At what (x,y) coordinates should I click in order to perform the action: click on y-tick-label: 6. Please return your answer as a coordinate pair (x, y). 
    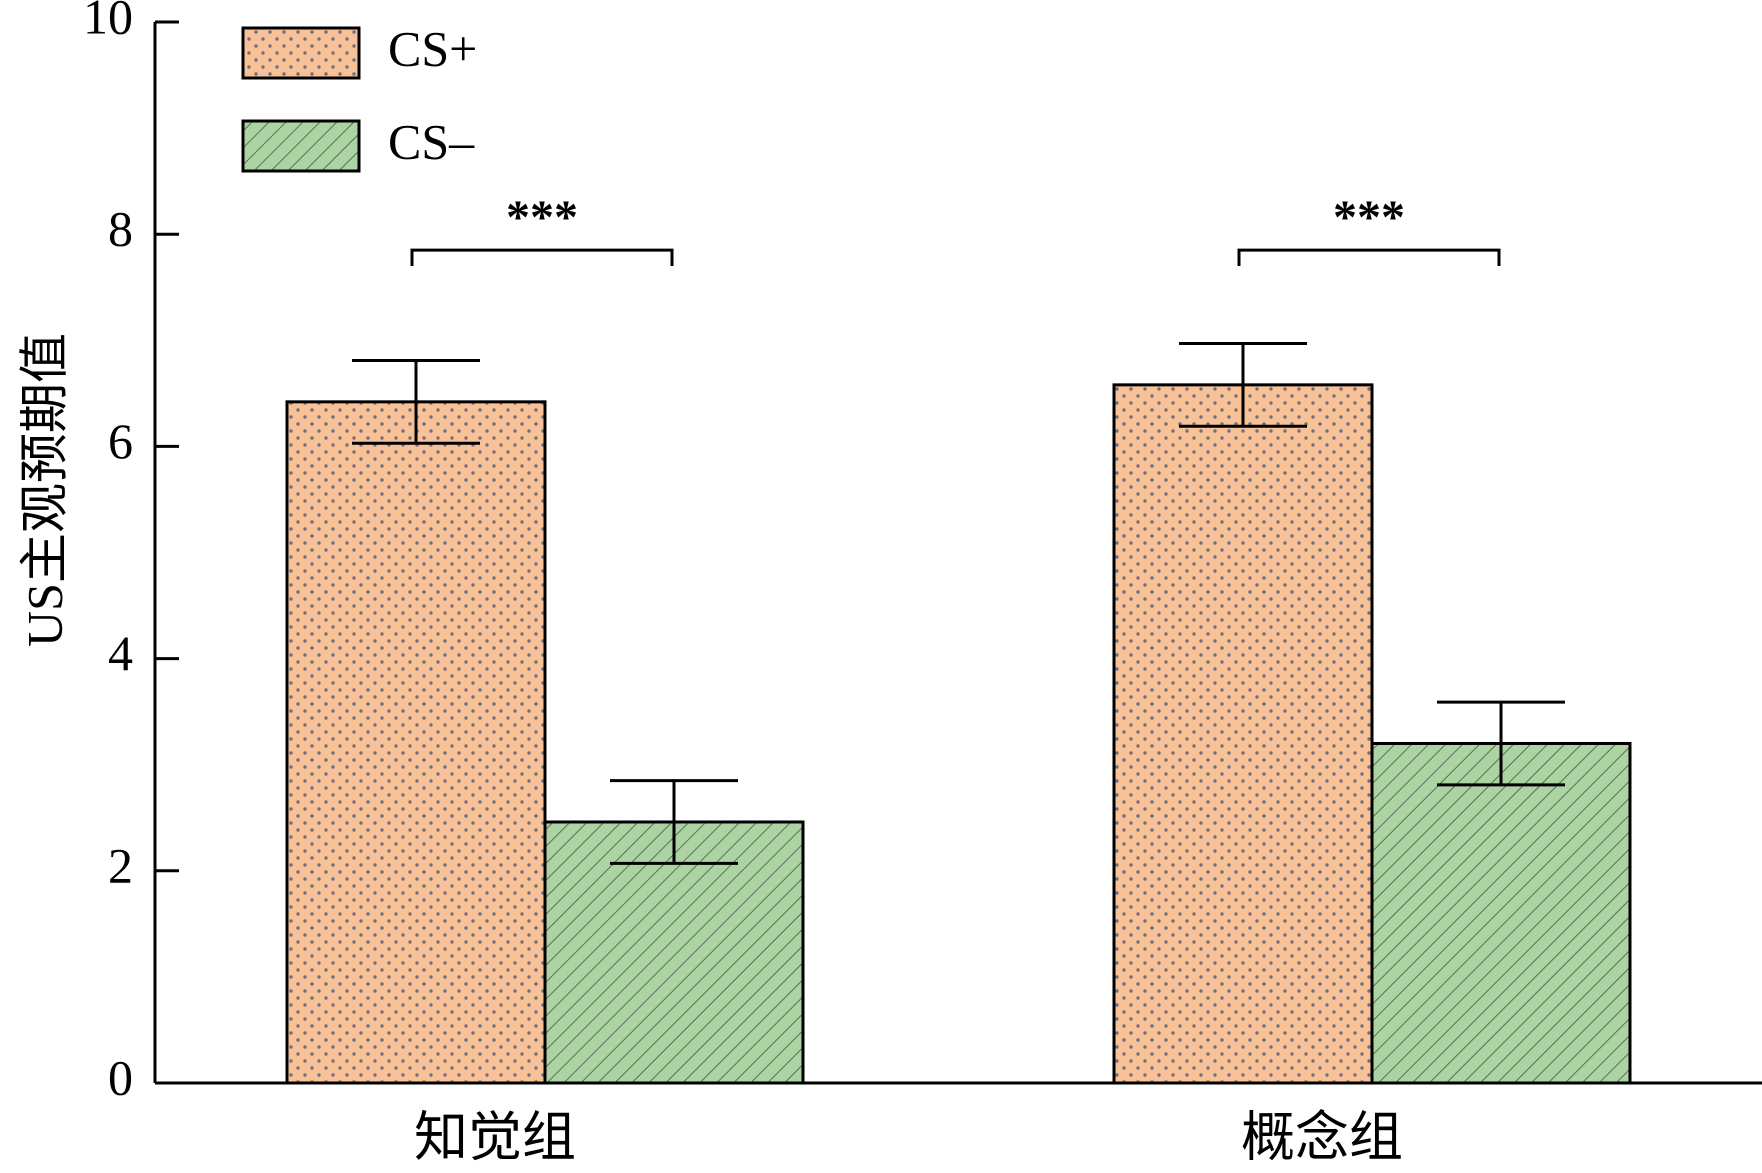
    Looking at the image, I should click on (120, 441).